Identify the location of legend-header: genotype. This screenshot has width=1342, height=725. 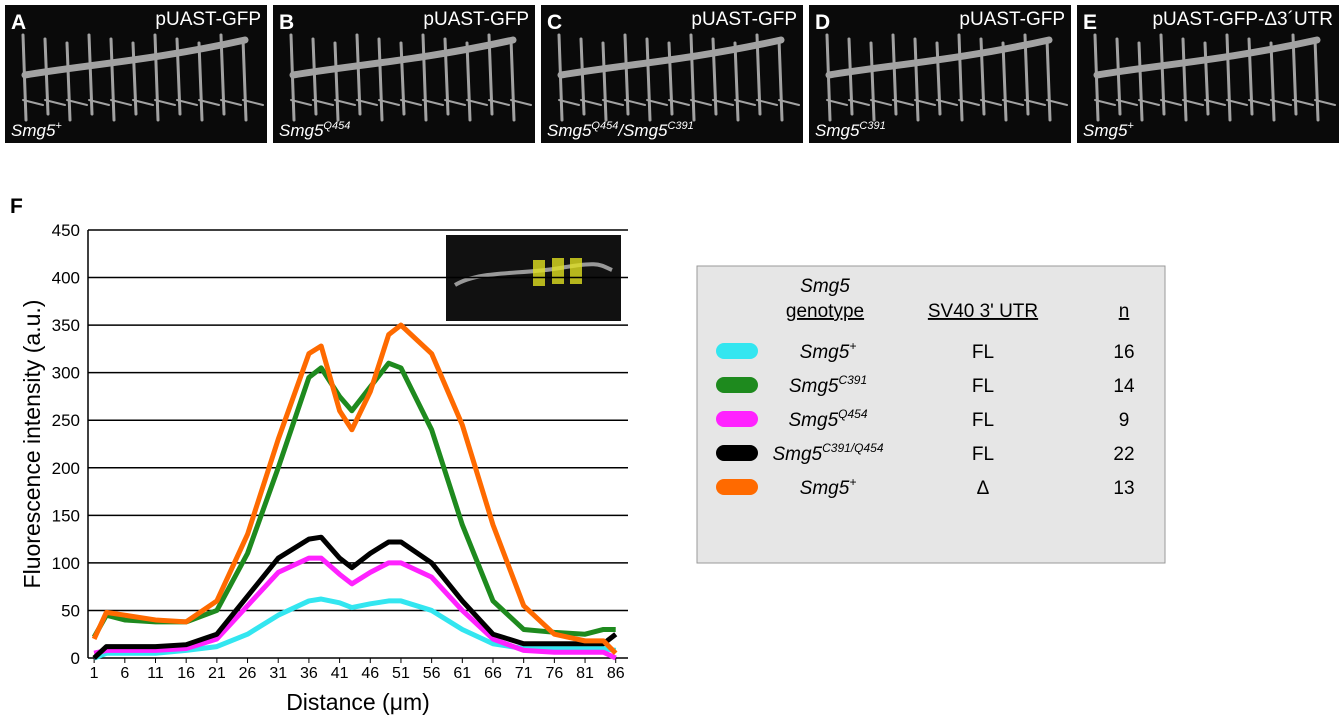
(825, 311).